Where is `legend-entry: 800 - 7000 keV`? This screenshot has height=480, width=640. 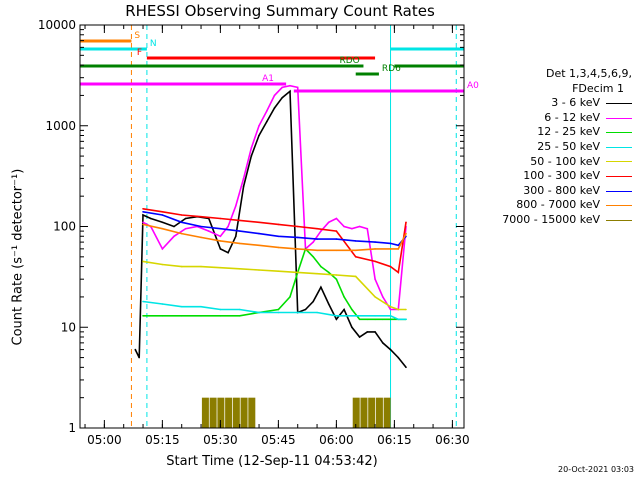 legend-entry: 800 - 7000 keV is located at coordinates (552, 205).